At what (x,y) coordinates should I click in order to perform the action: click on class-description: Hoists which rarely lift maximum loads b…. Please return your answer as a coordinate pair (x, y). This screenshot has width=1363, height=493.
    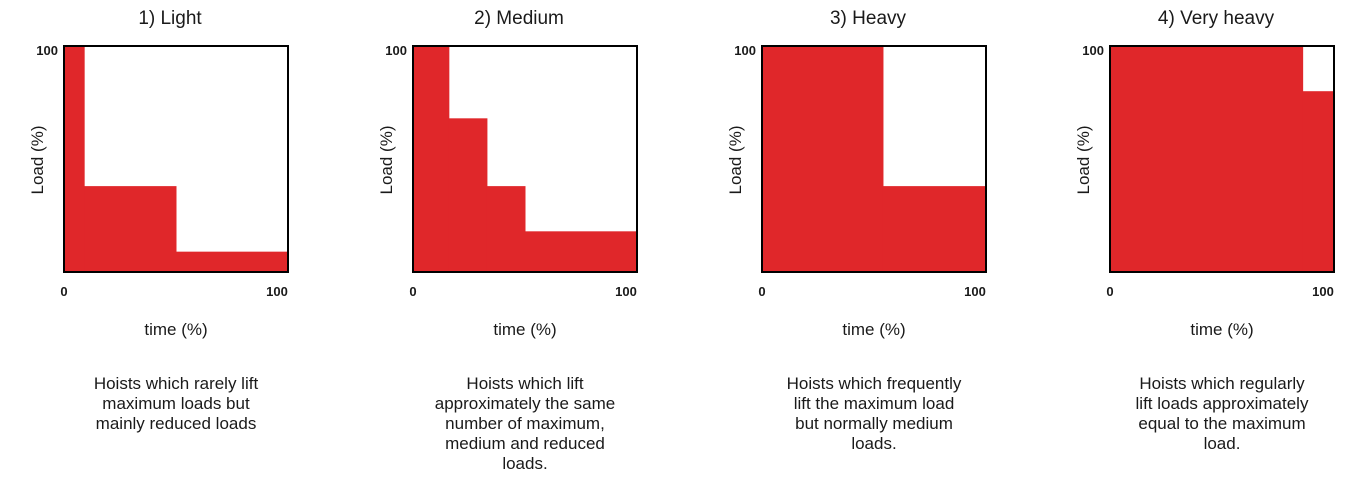
    Looking at the image, I should click on (176, 403).